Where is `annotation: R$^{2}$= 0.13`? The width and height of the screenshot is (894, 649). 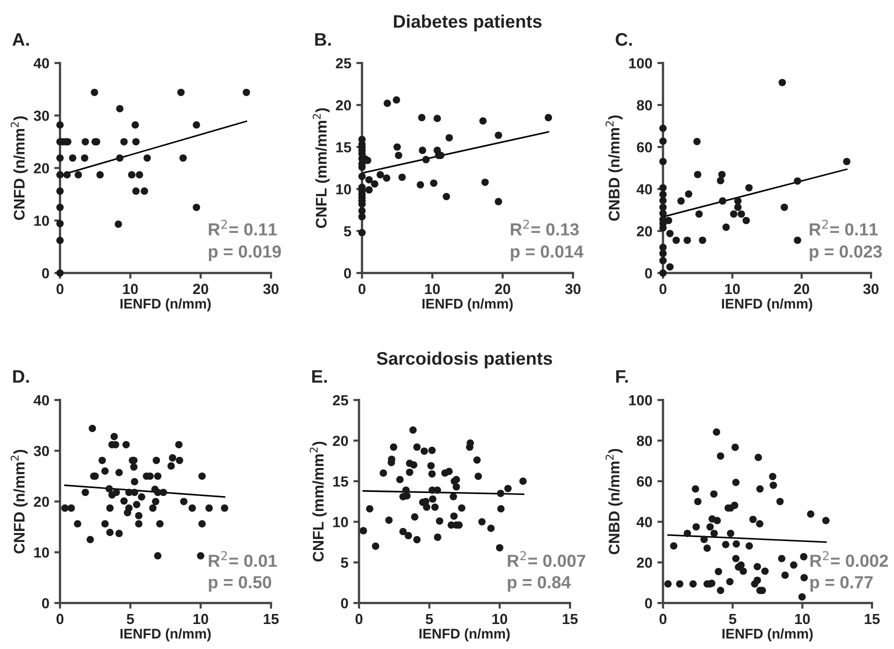
annotation: R$^{2}$= 0.13 is located at coordinates (544, 228).